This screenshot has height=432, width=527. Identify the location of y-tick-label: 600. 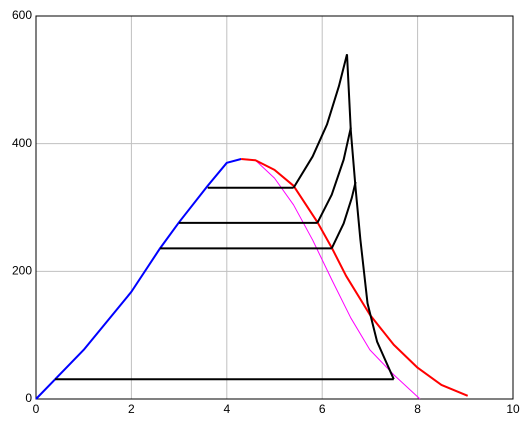
(22, 15).